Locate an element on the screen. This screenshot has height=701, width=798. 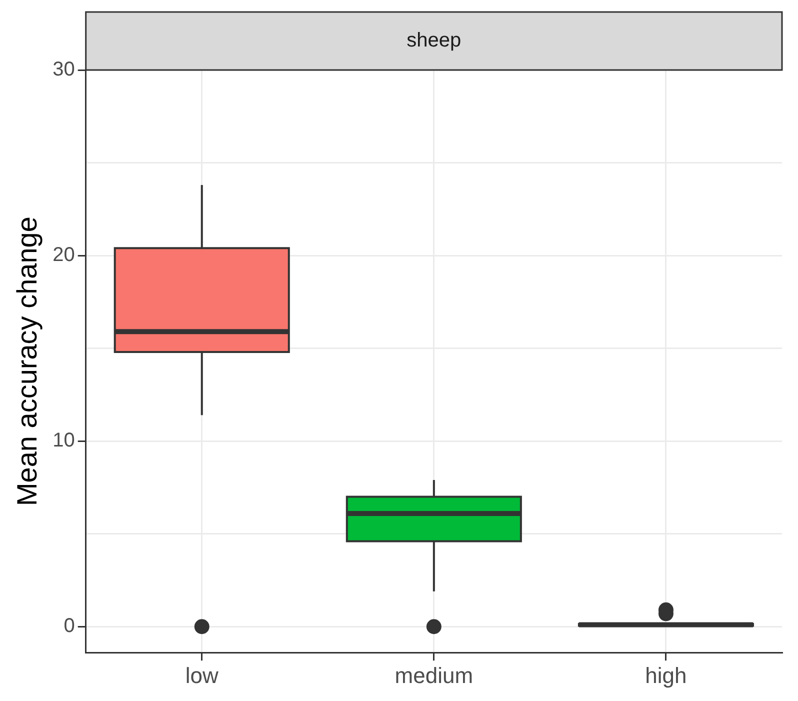
y-tick-label: 20 is located at coordinates (63, 255).